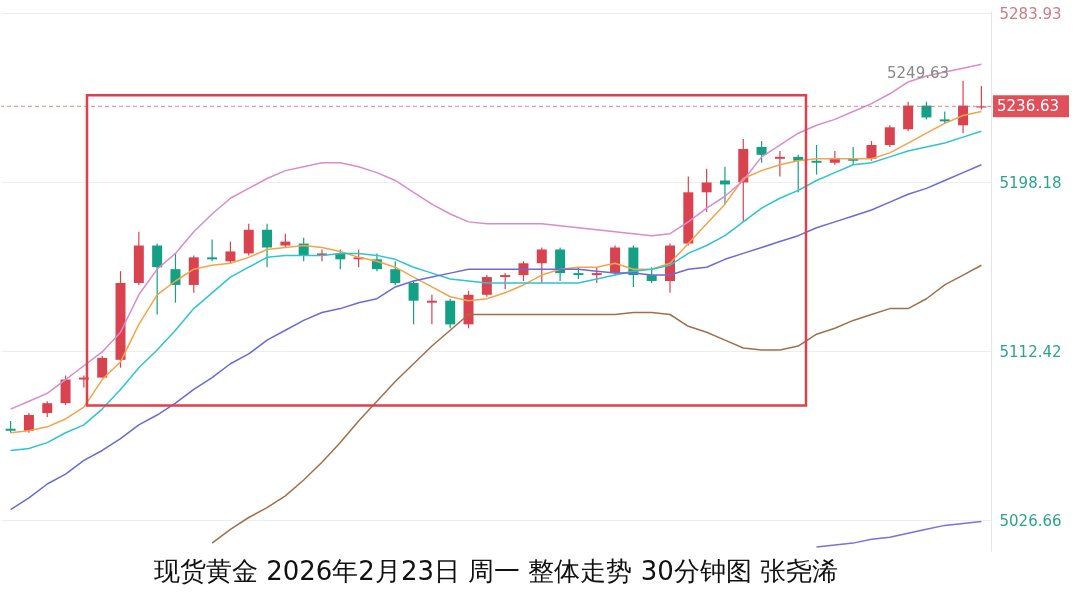 The width and height of the screenshot is (1080, 609). Describe the element at coordinates (1030, 520) in the screenshot. I see `y-tick-label: 5026.66` at that location.